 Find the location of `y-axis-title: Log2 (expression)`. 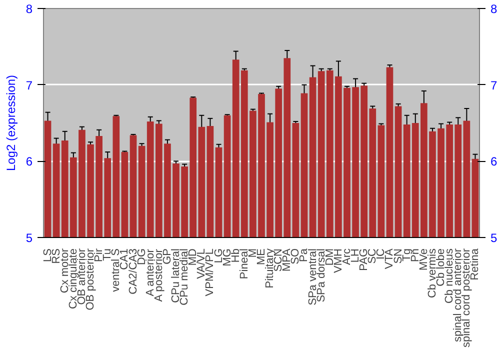

y-axis-title: Log2 (expression) is located at coordinates (11, 123).